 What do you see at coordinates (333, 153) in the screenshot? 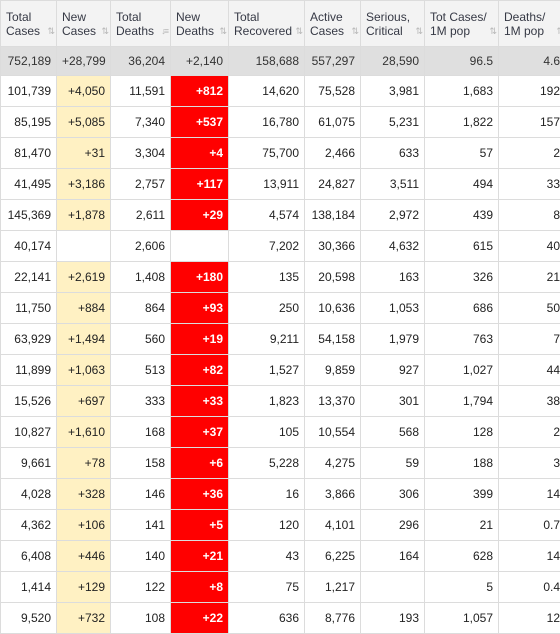
I see `active-cases-cell: 2,466` at bounding box center [333, 153].